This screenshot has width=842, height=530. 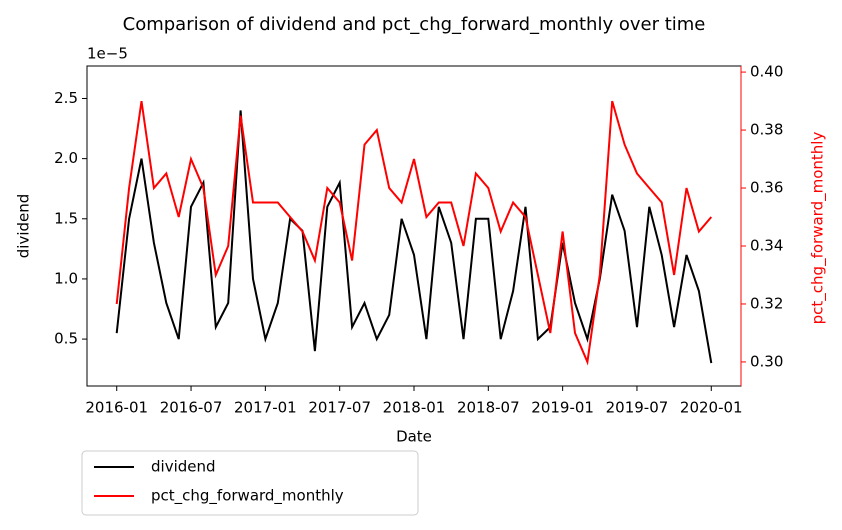 What do you see at coordinates (766, 130) in the screenshot?
I see `y2-tick-label: 0.38` at bounding box center [766, 130].